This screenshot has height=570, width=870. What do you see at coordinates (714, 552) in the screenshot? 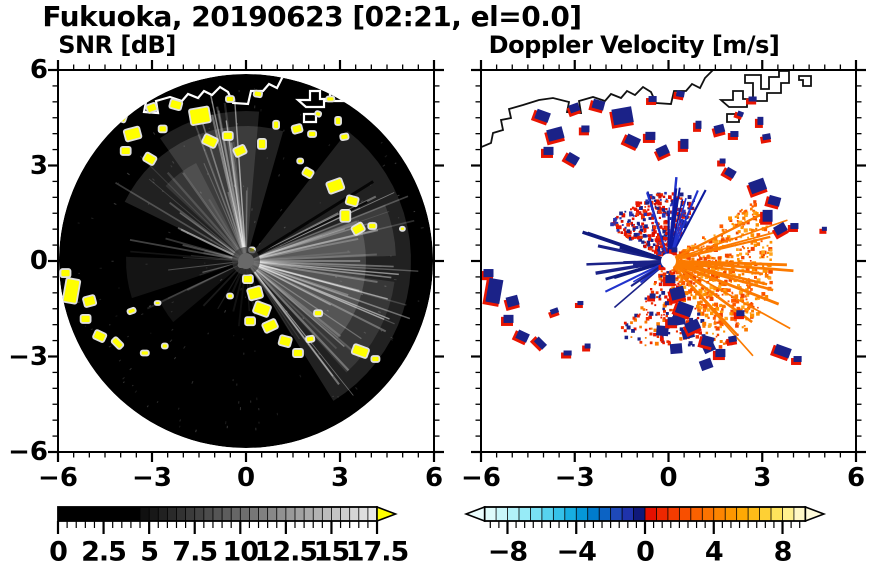
I see `doppler-colorbar-label: 4` at bounding box center [714, 552].